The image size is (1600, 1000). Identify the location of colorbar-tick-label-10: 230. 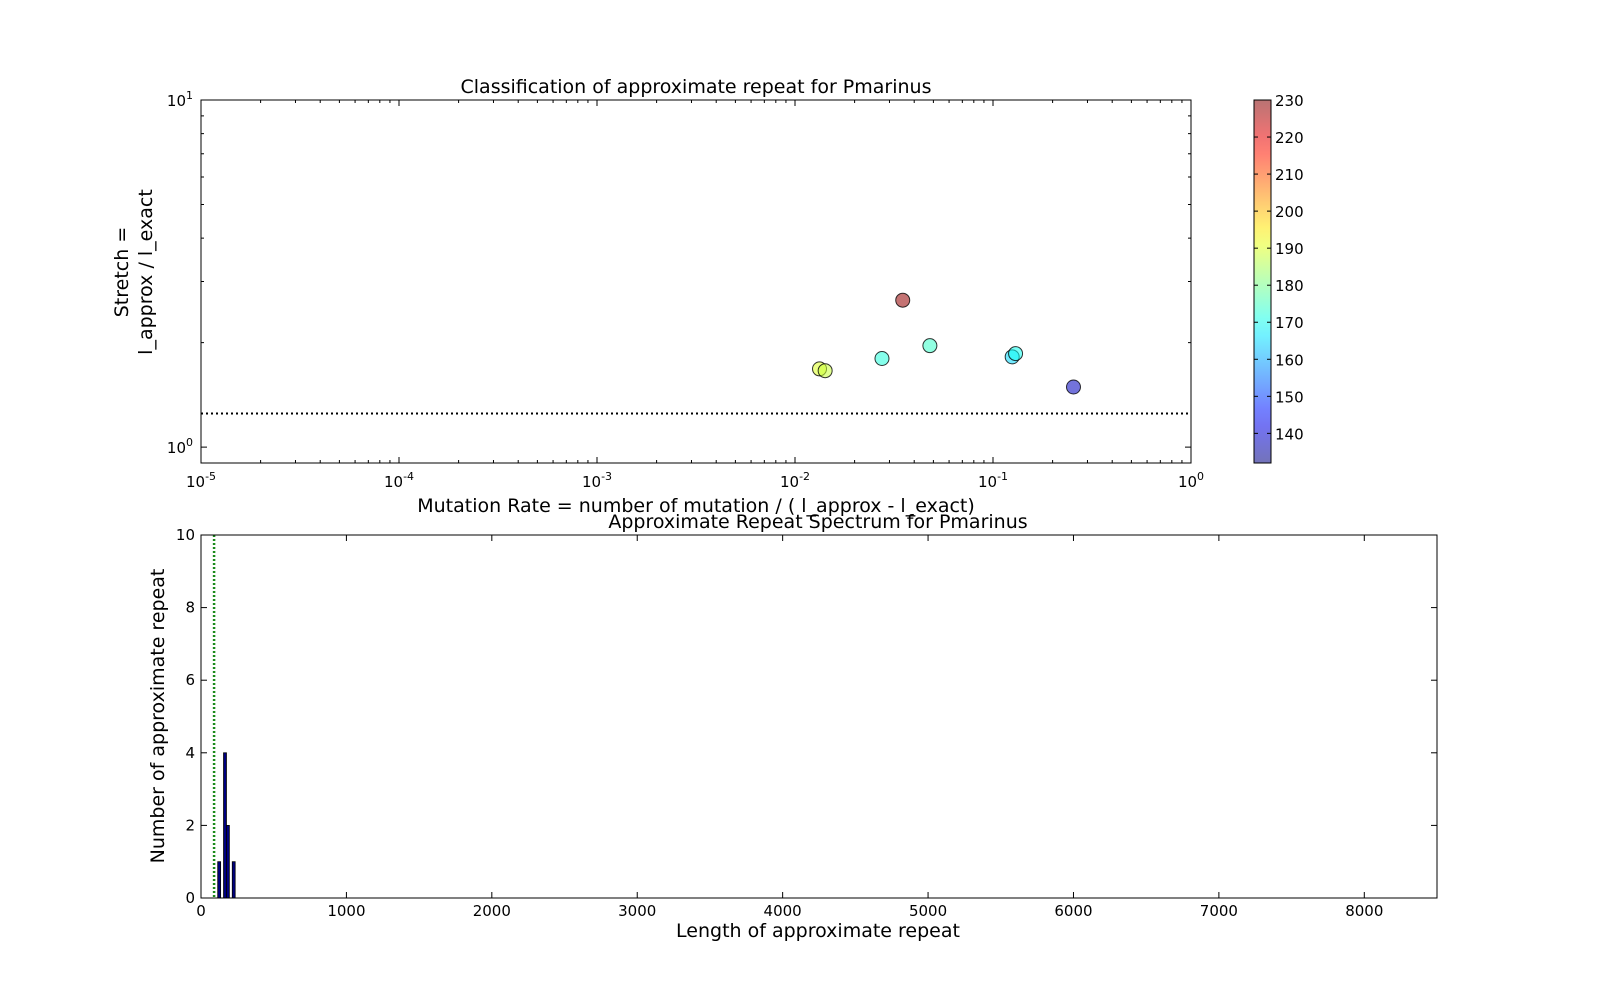
(1289, 101).